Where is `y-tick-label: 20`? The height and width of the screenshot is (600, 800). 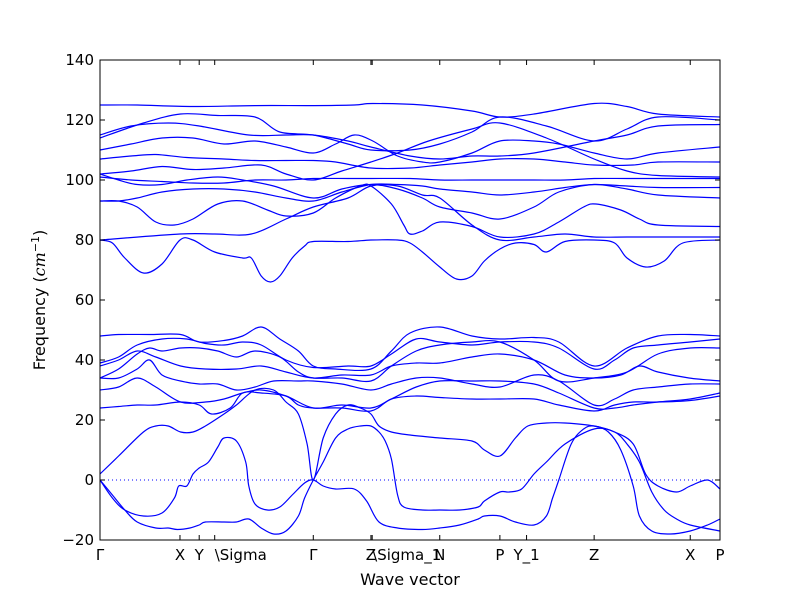 y-tick-label: 20 is located at coordinates (84, 420).